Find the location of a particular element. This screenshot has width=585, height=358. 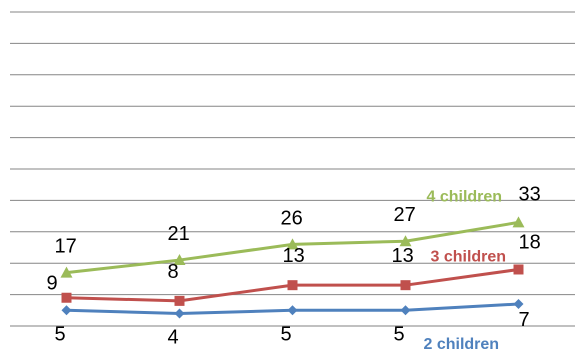

data-label-s1-5: 33 is located at coordinates (530, 194).